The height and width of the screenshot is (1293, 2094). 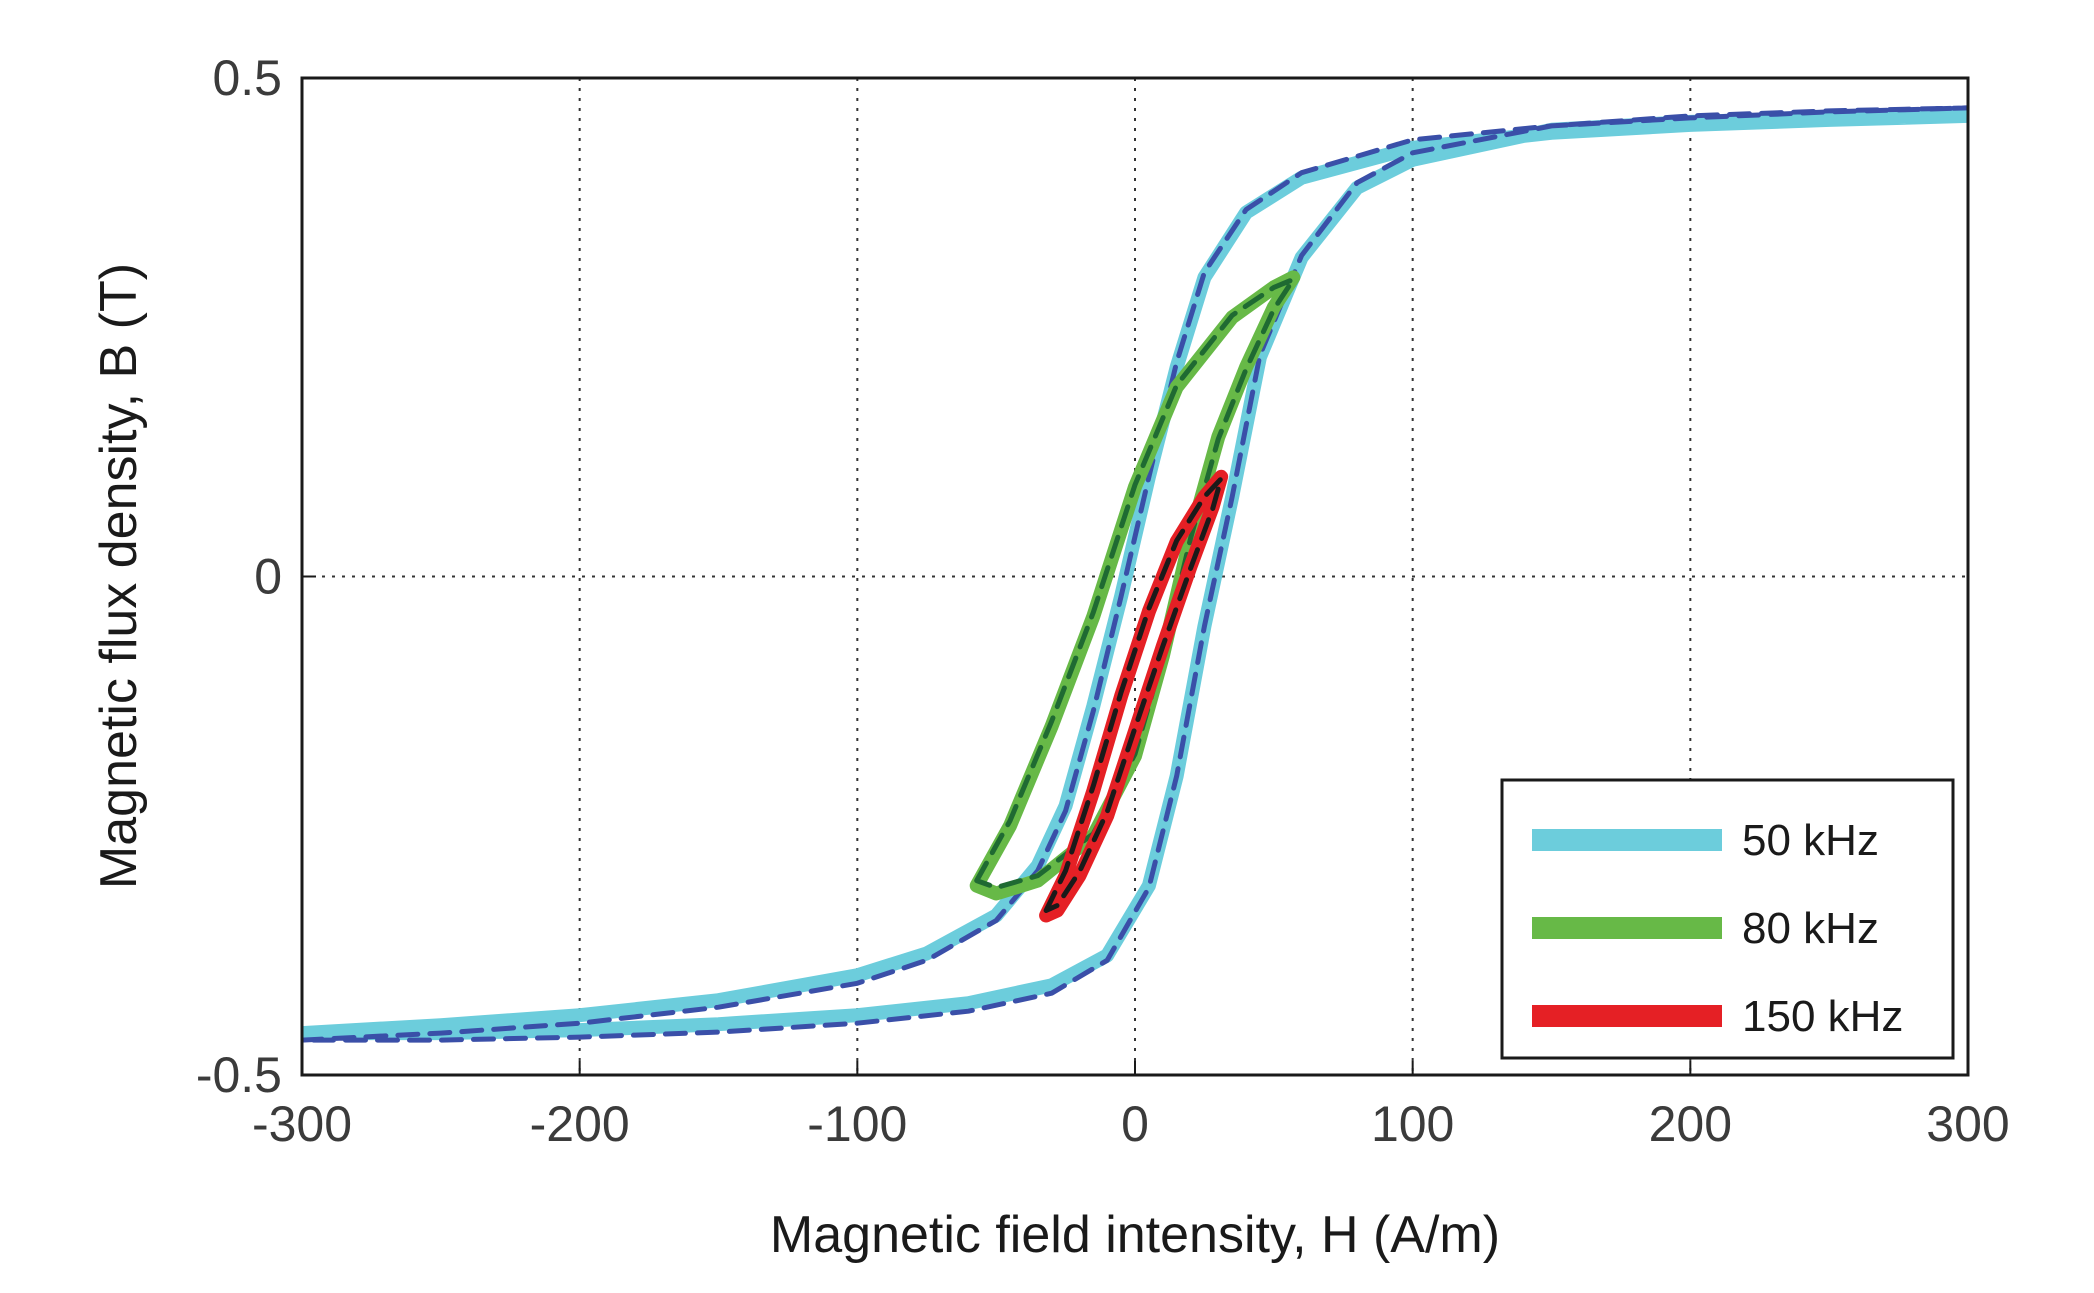 I want to click on y-tick-label: -0.5, so click(x=239, y=1075).